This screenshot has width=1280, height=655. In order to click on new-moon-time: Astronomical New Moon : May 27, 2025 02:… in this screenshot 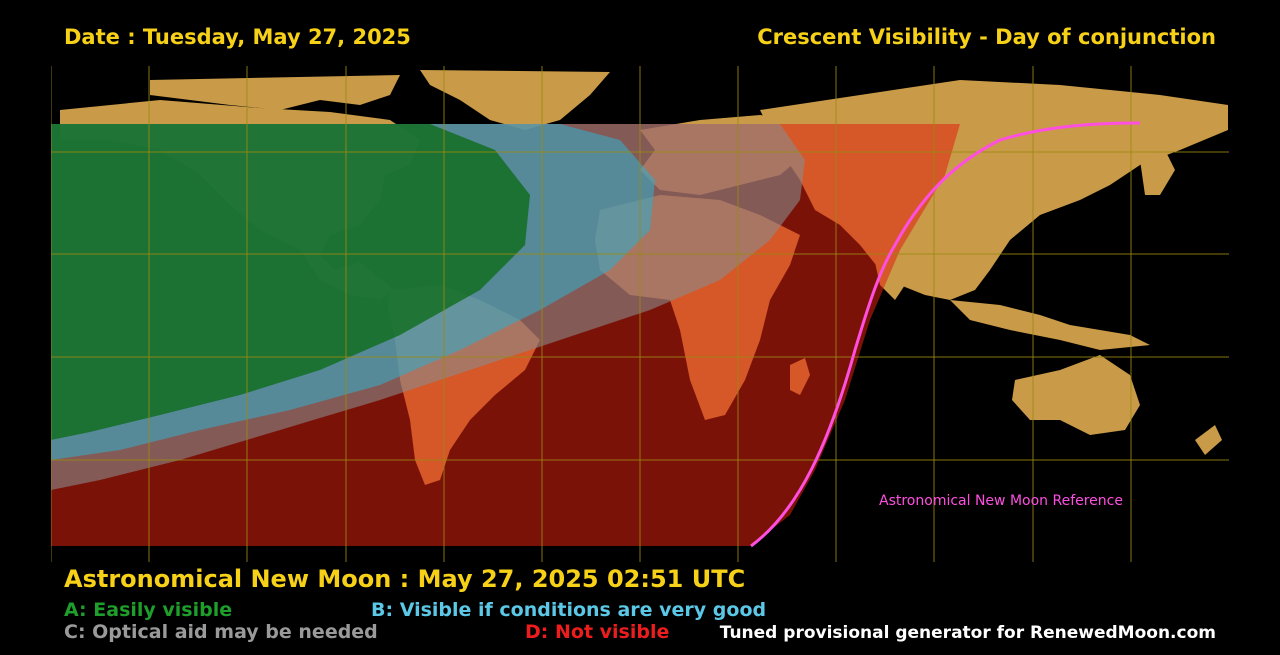, I will do `click(405, 579)`.